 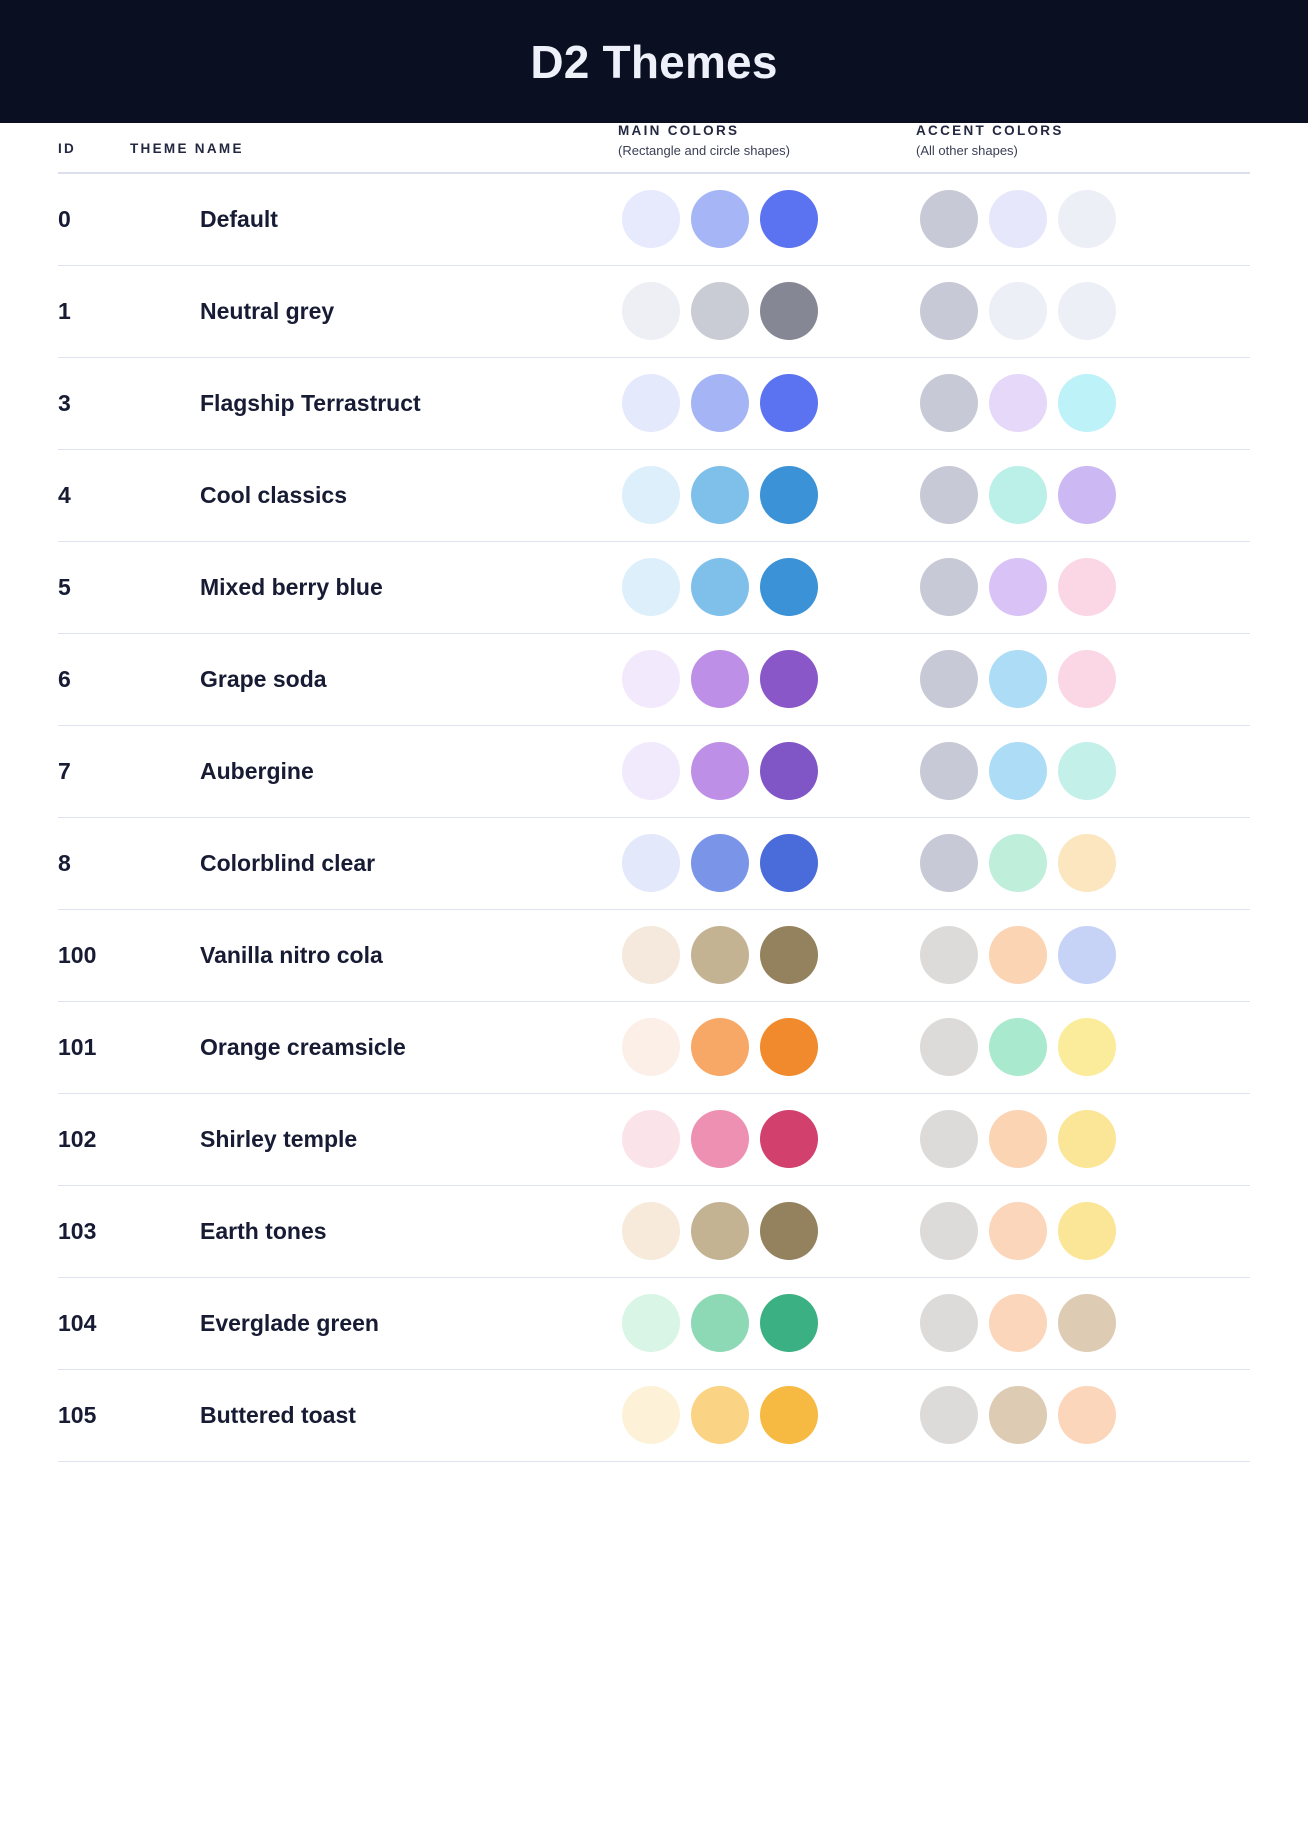 I want to click on table-row: 104 Everglade green, so click(x=654, y=1323).